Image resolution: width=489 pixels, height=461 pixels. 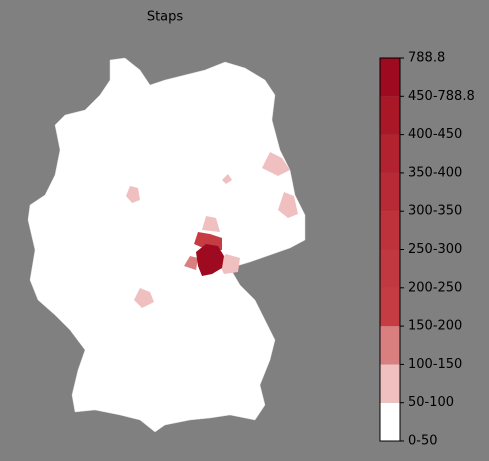 I want to click on colorbar-label: 150-200, so click(x=435, y=326).